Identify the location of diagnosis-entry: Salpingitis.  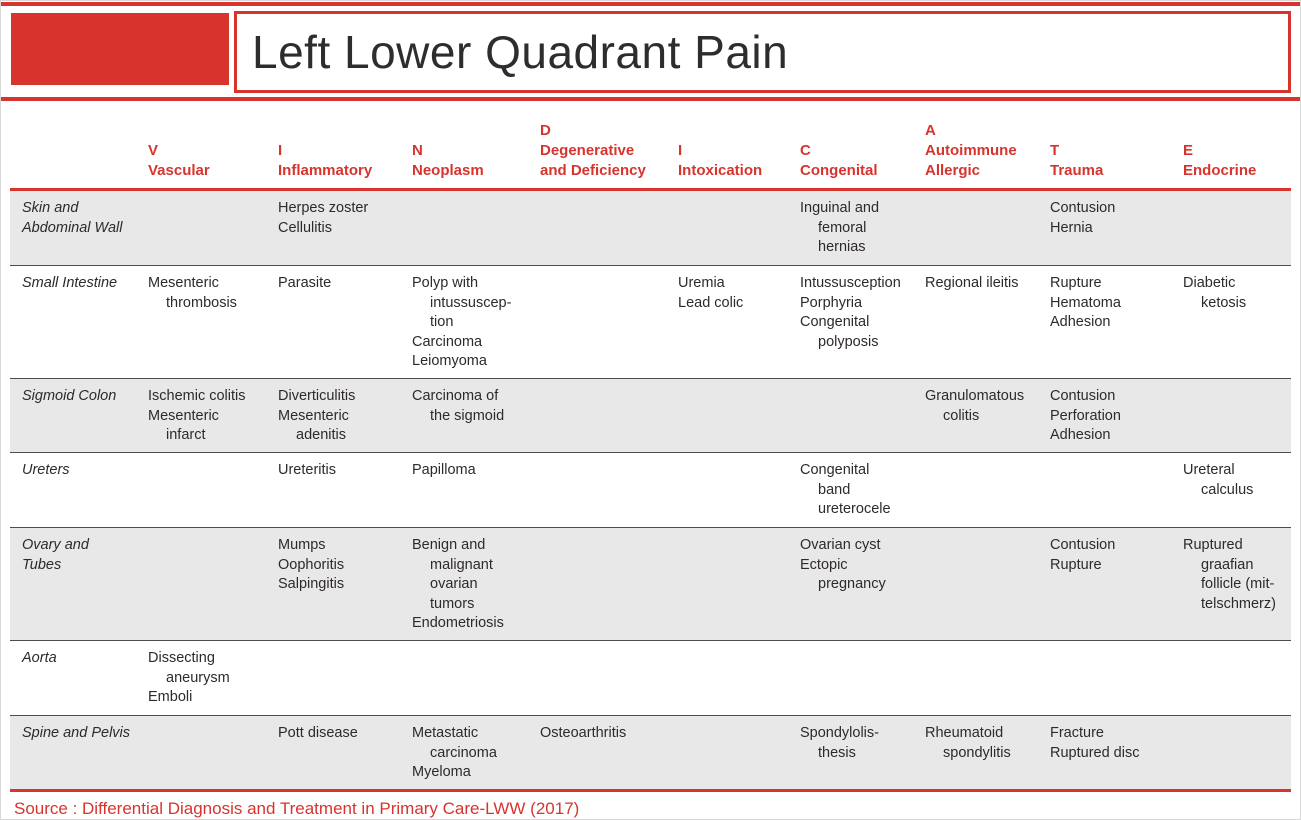
(311, 584).